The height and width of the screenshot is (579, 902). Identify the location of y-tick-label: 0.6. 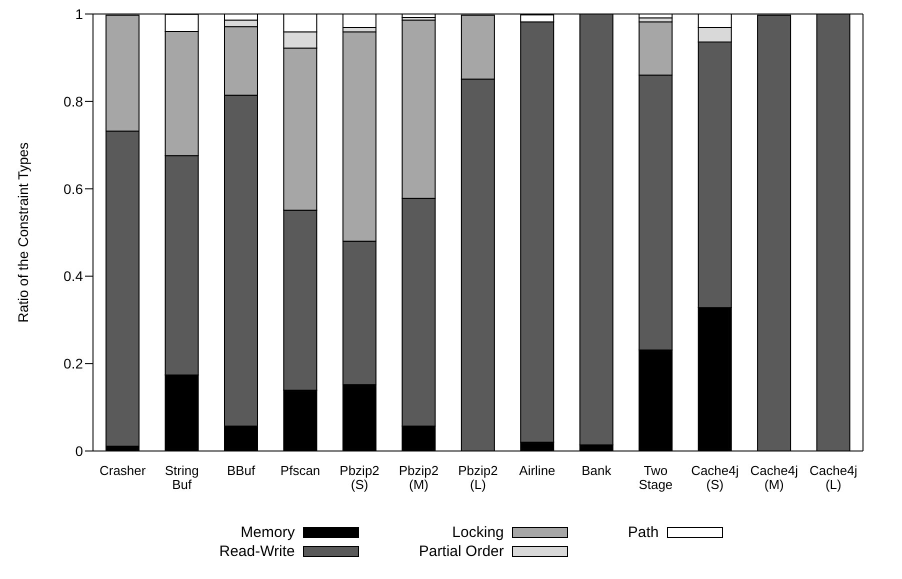
(74, 188).